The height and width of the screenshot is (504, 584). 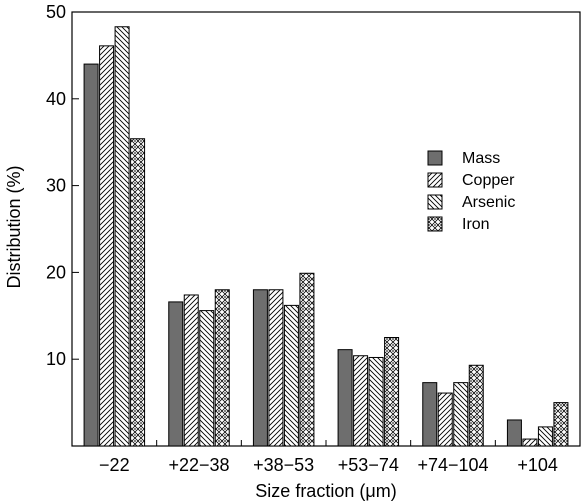 What do you see at coordinates (56, 272) in the screenshot?
I see `y-tick-label: 20` at bounding box center [56, 272].